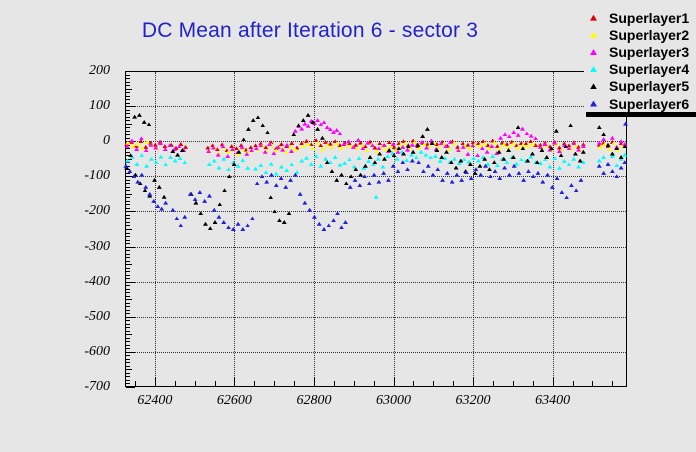 This screenshot has width=696, height=452. I want to click on superlayer6-marker-icon, so click(593, 103).